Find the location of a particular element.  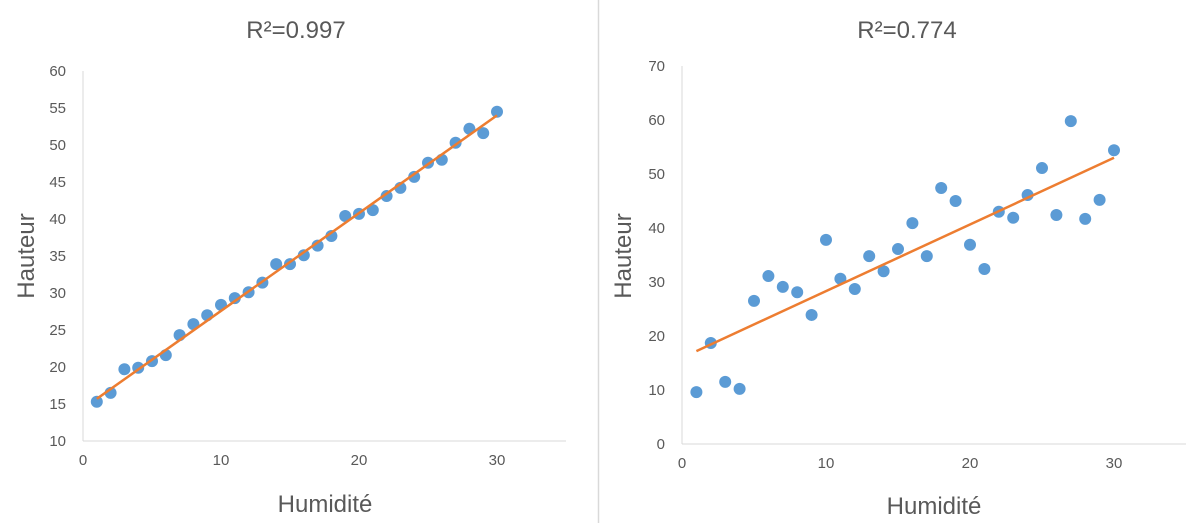

y-tick-label: 35 is located at coordinates (57, 256).